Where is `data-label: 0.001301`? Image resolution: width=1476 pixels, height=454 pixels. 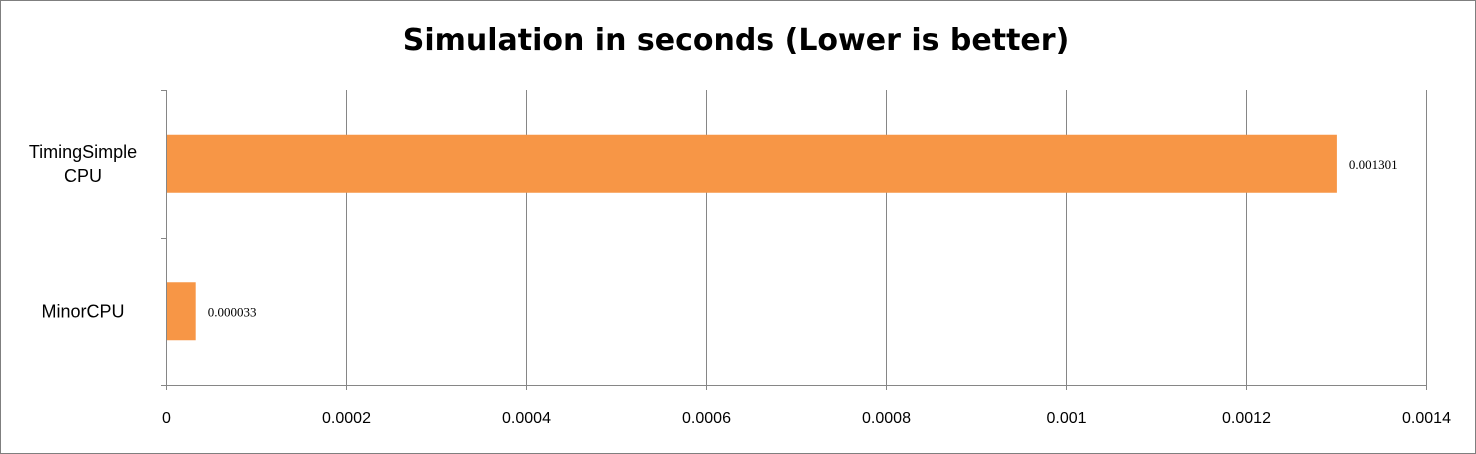 data-label: 0.001301 is located at coordinates (1373, 164).